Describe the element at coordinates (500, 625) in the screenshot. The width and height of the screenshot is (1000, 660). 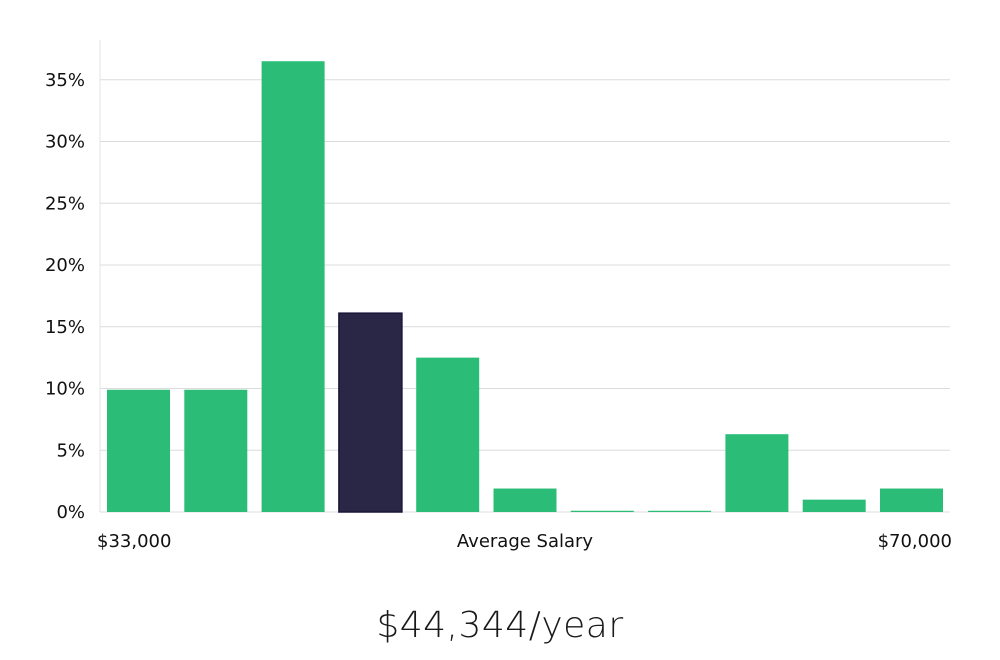
I see `average-salary-caption: $44,344/year` at that location.